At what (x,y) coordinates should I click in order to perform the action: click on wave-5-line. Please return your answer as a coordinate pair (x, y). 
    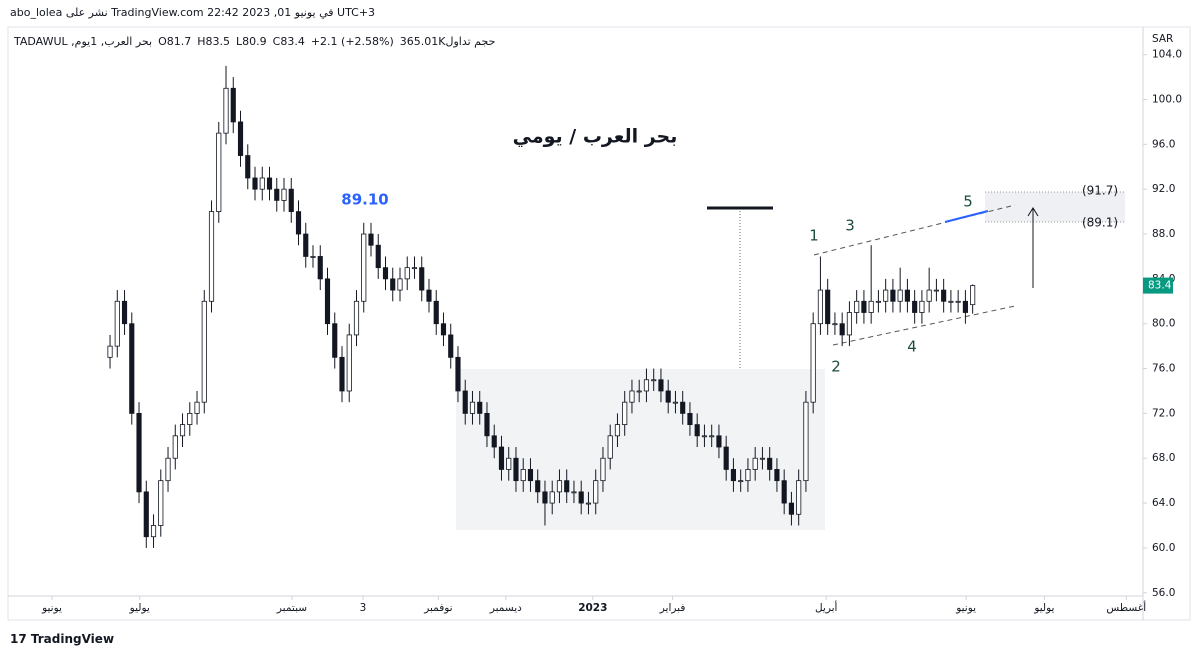
    Looking at the image, I should click on (966, 216).